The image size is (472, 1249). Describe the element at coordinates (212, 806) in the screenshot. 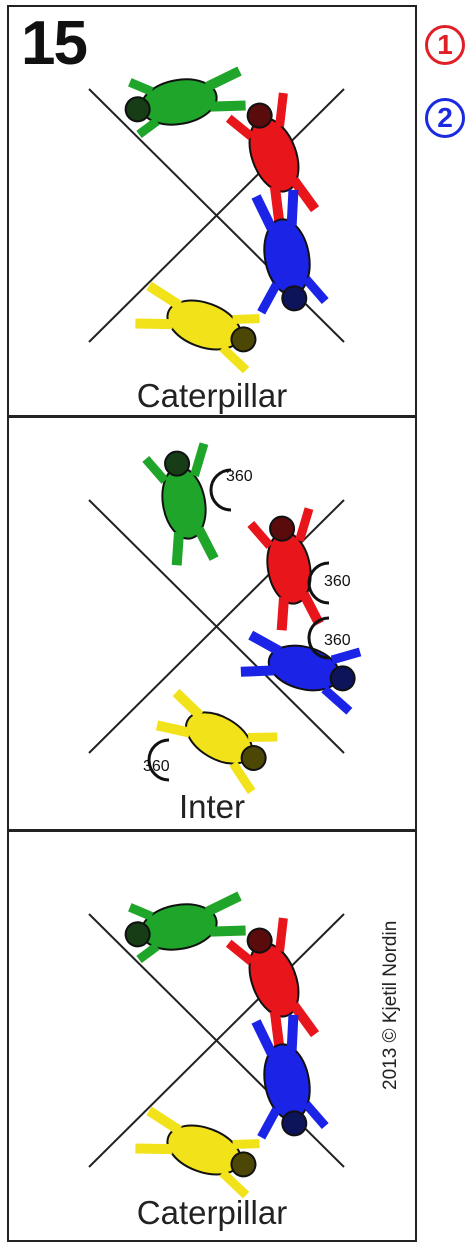

I see `panel-caption: Inter` at that location.